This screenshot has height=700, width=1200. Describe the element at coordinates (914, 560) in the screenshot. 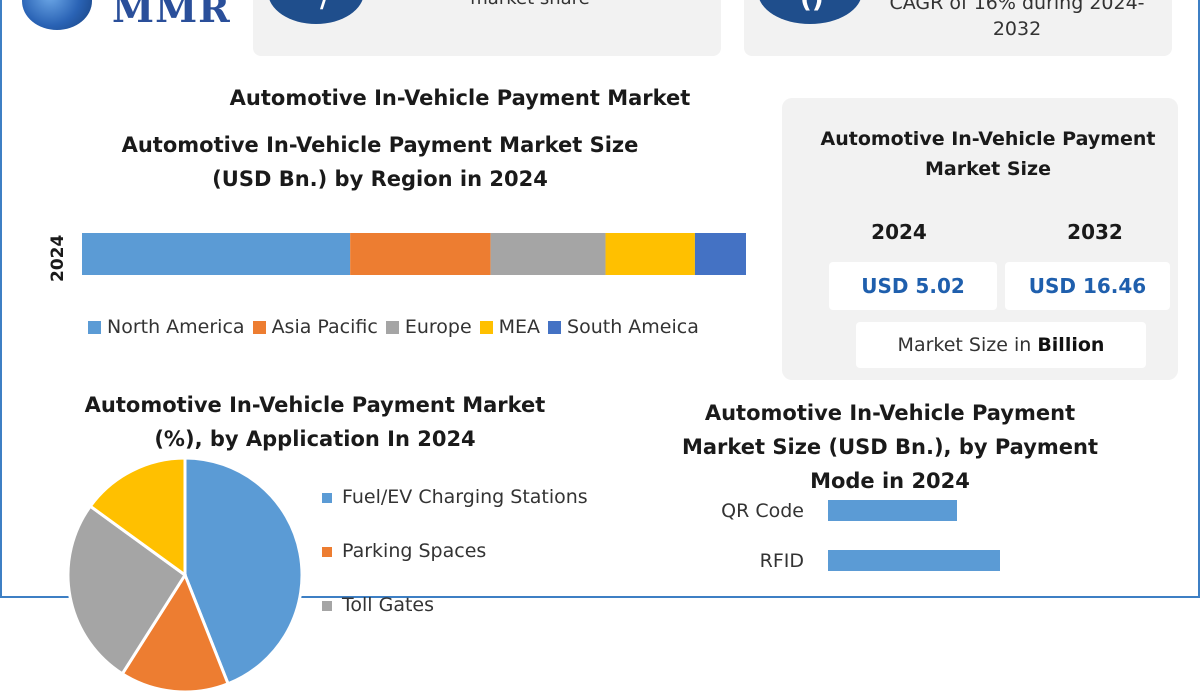

I see `bar-rfid` at that location.